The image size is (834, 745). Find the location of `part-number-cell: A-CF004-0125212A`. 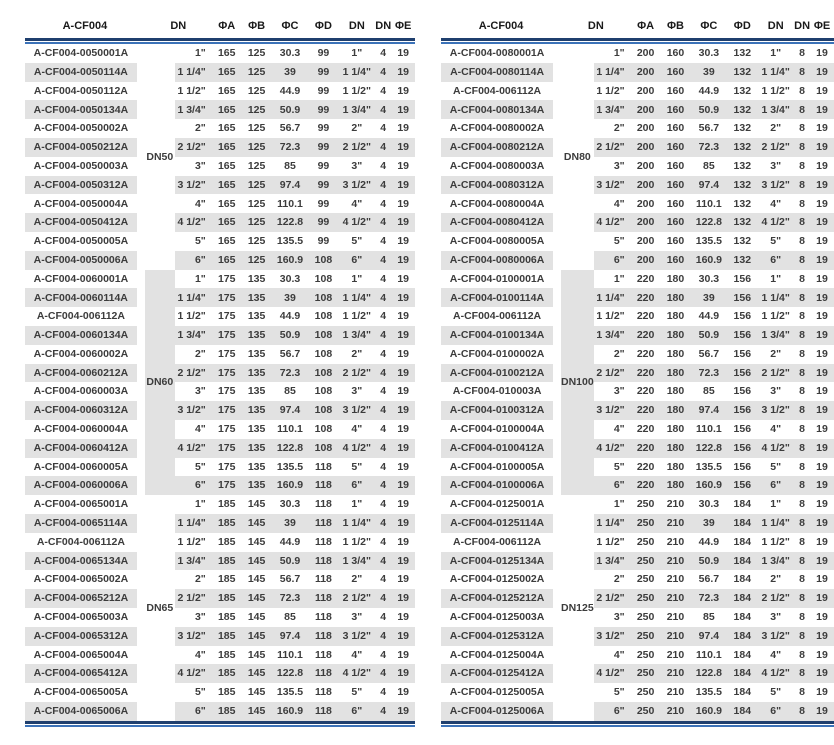

part-number-cell: A-CF004-0125212A is located at coordinates (501, 598).